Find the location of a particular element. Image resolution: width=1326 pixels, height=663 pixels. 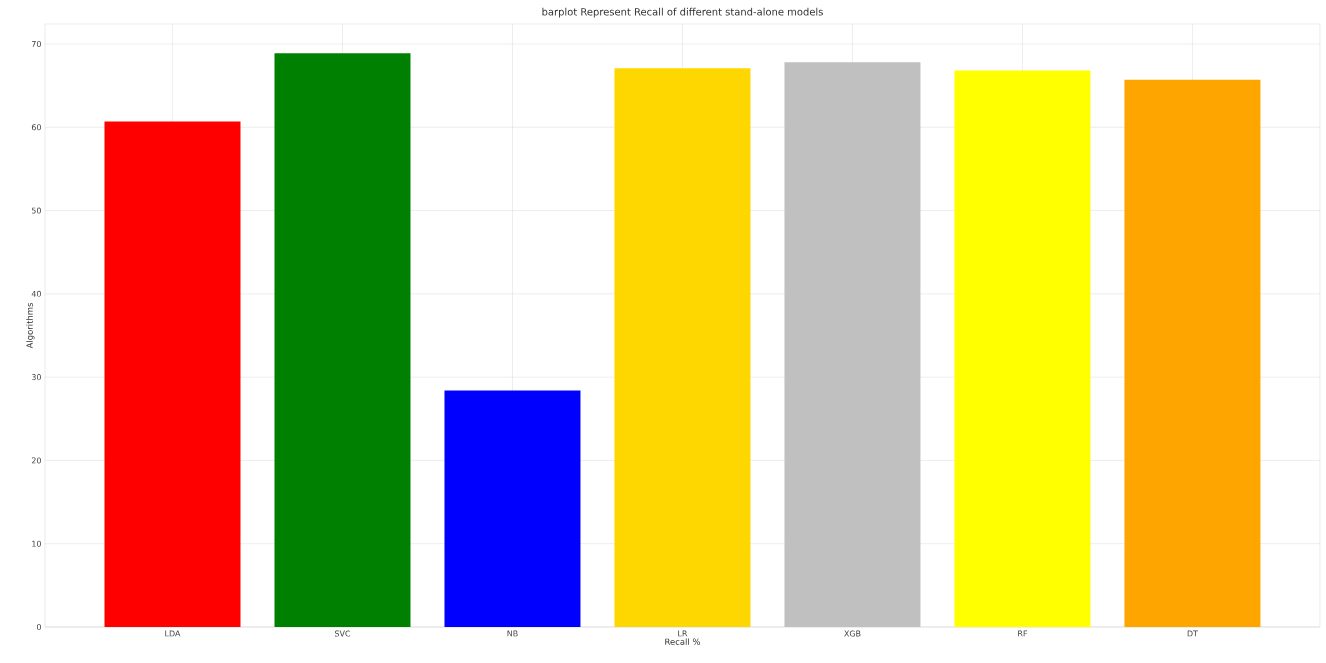

chart-title: barplot Represent Recall of different stand-alone models is located at coordinates (682, 12).